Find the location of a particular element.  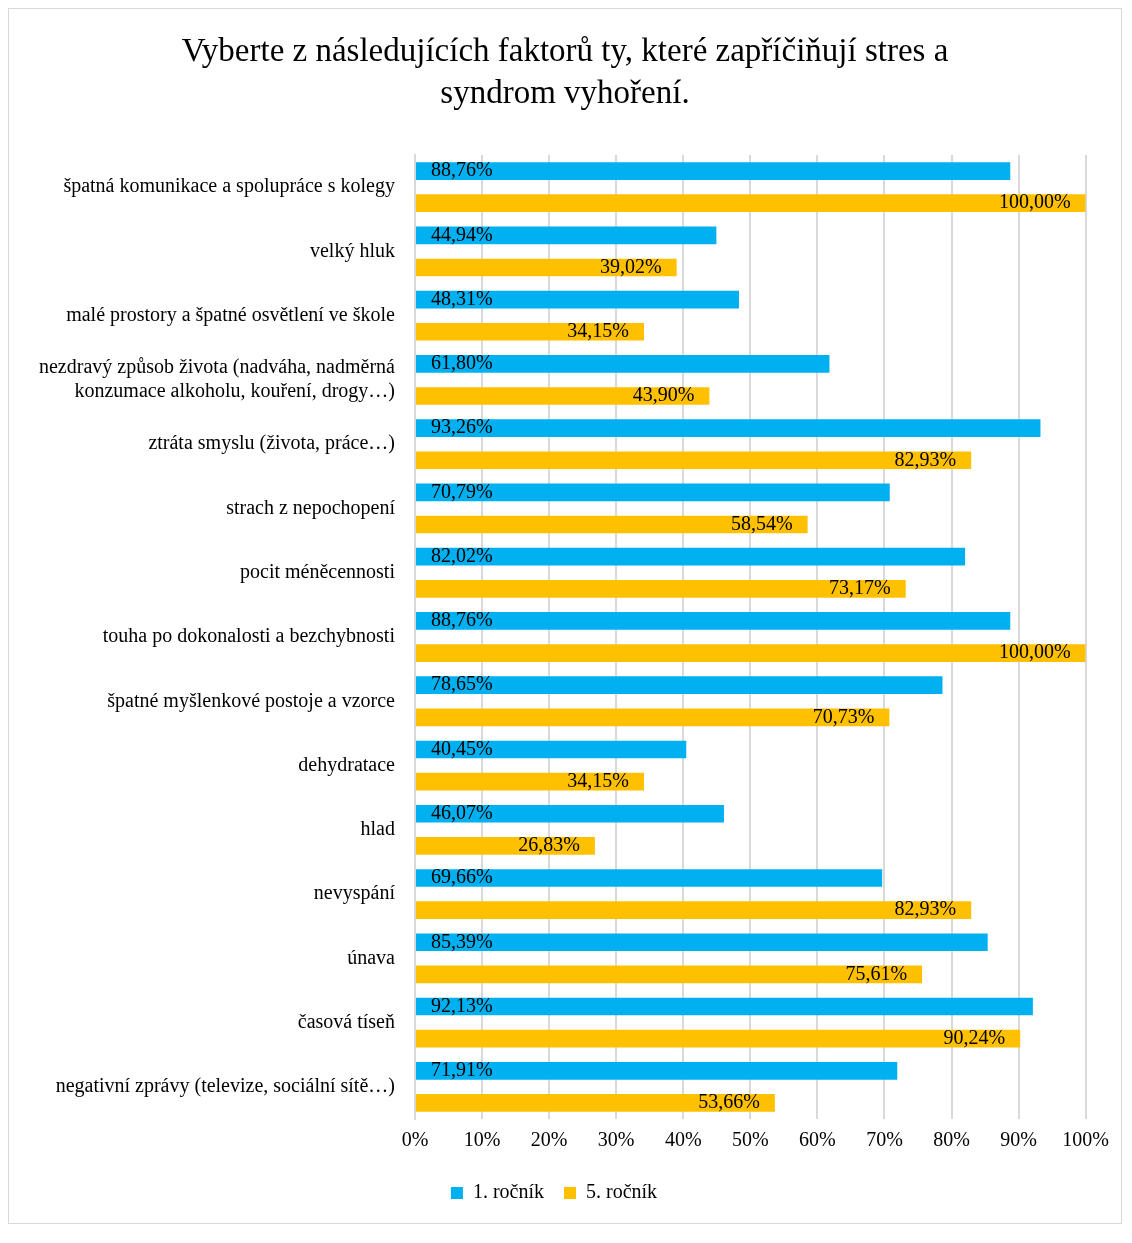

y-tick-label: touha po dokonalosti a bezchybnosti is located at coordinates (249, 636).